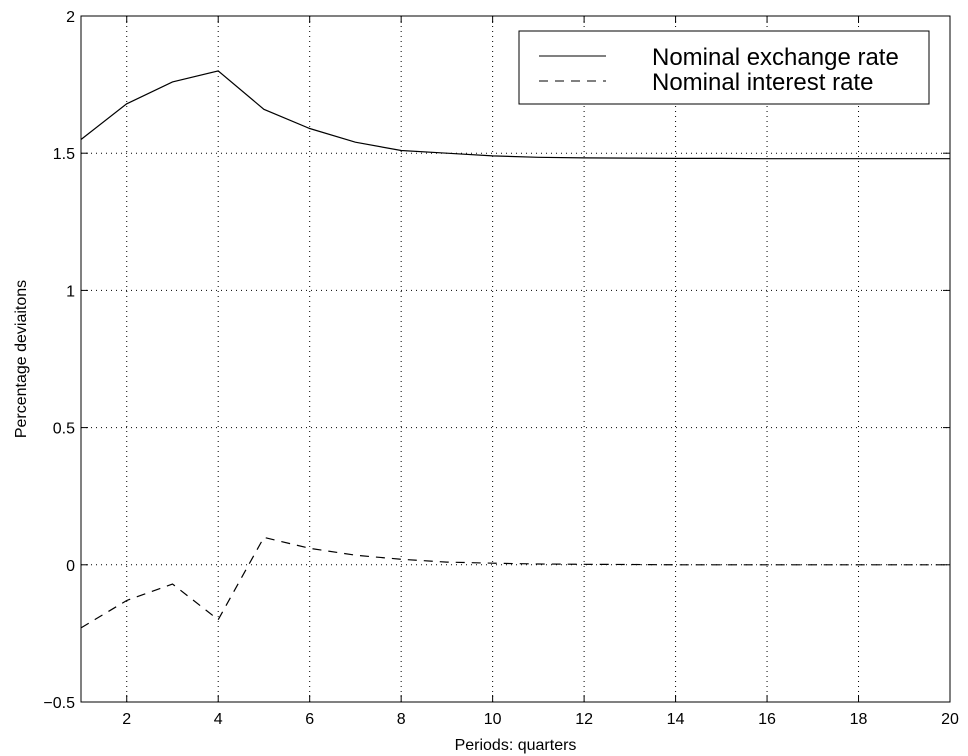  Describe the element at coordinates (309, 719) in the screenshot. I see `x-tick-label: 6` at that location.